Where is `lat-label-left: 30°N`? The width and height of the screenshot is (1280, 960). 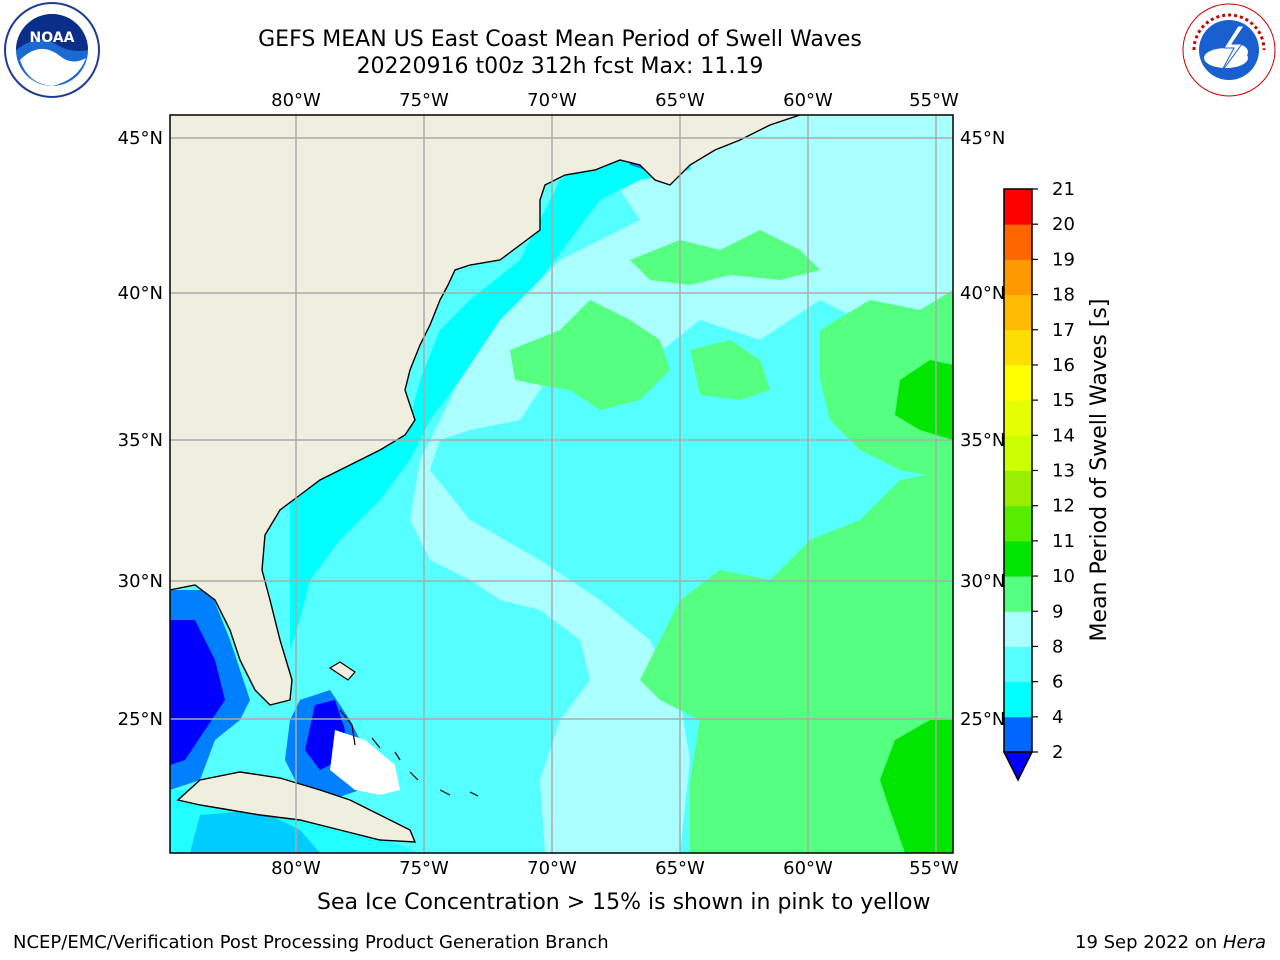
lat-label-left: 30°N is located at coordinates (140, 581).